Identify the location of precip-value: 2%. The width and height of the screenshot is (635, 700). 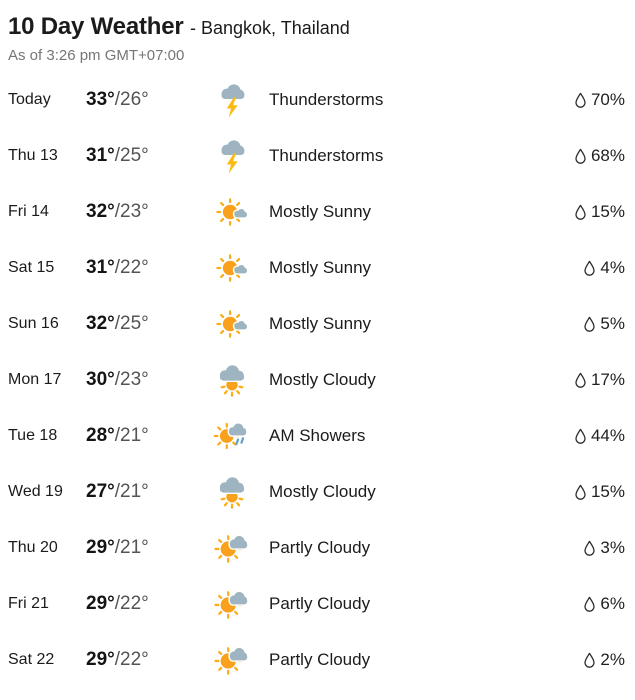
(612, 659).